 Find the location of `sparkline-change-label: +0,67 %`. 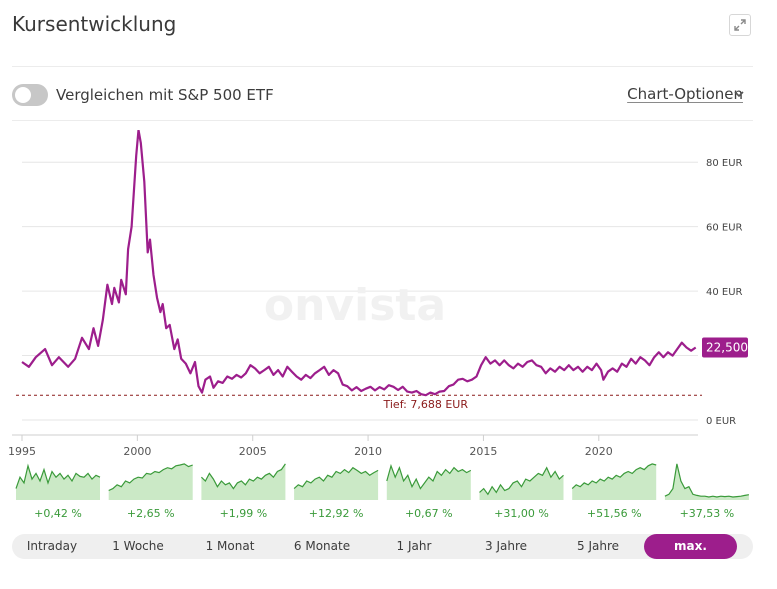

sparkline-change-label: +0,67 % is located at coordinates (429, 513).